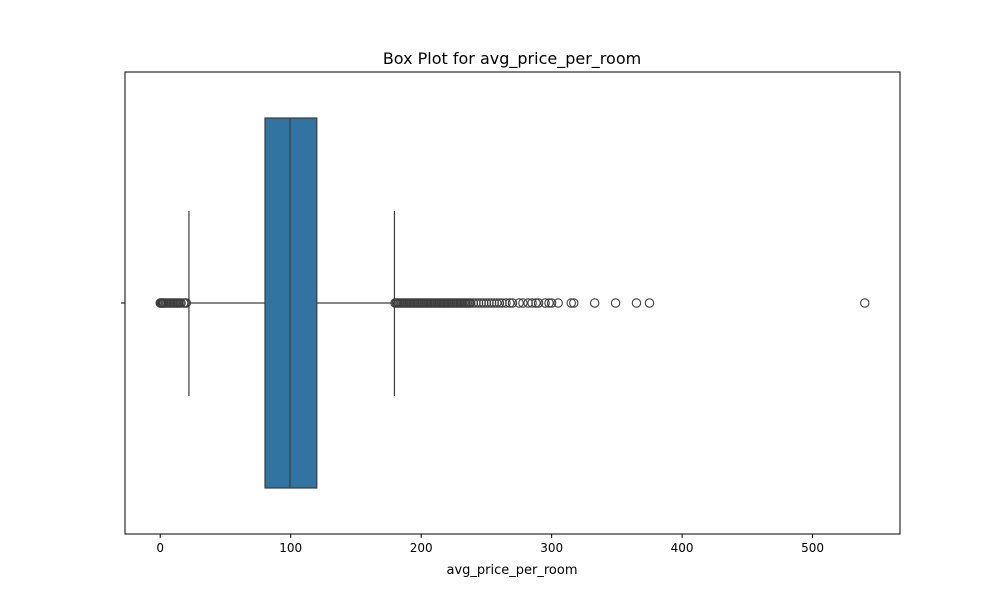 The width and height of the screenshot is (1000, 600). What do you see at coordinates (682, 548) in the screenshot?
I see `x-tick-label: 400` at bounding box center [682, 548].